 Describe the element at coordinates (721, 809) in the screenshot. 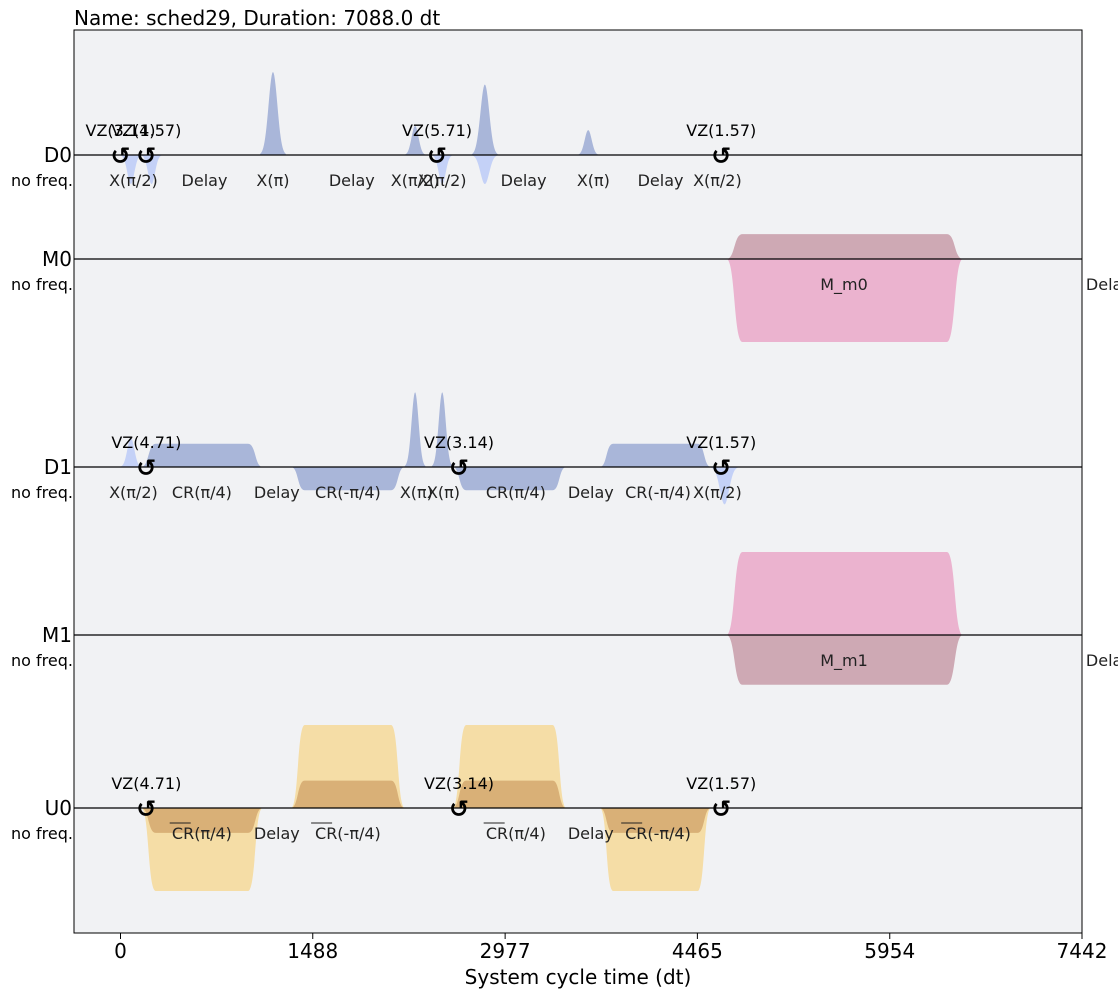

I see `vz-symbol-U0-2: ↺` at that location.